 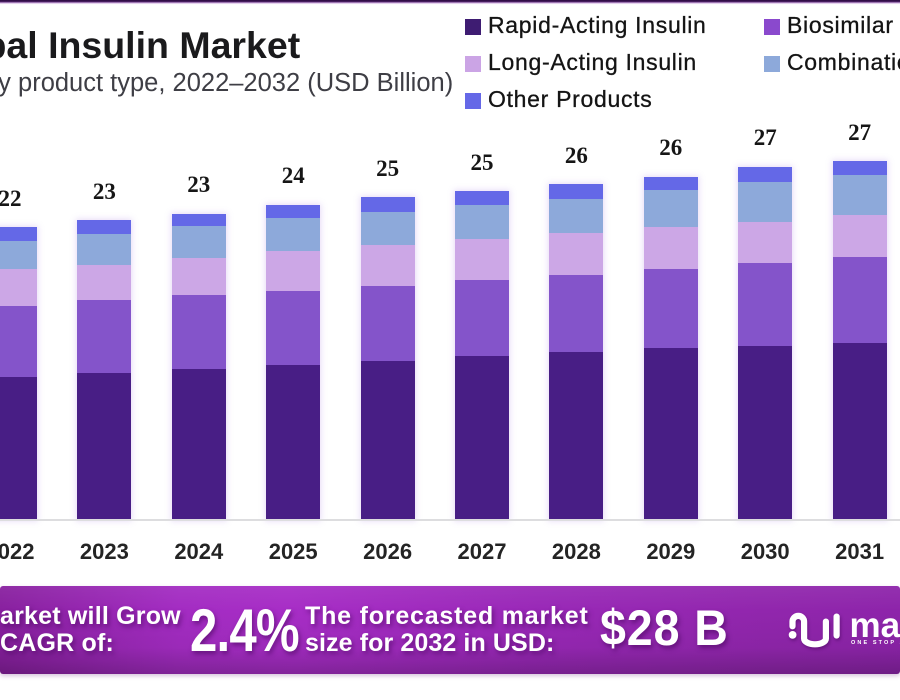 I want to click on svg-text: ONE STOP S, so click(x=875, y=643).